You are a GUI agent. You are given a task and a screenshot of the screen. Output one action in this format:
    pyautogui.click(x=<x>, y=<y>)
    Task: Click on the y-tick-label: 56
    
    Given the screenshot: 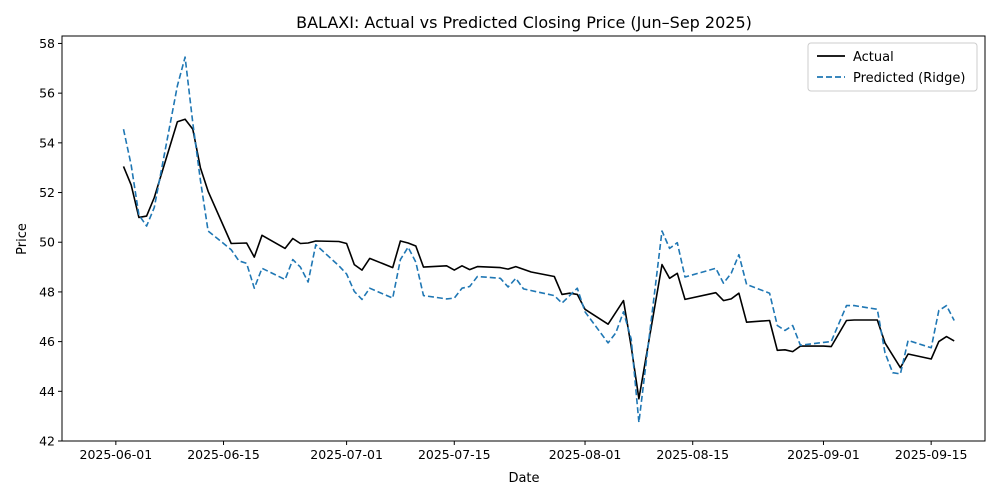 What is the action you would take?
    pyautogui.click(x=47, y=93)
    